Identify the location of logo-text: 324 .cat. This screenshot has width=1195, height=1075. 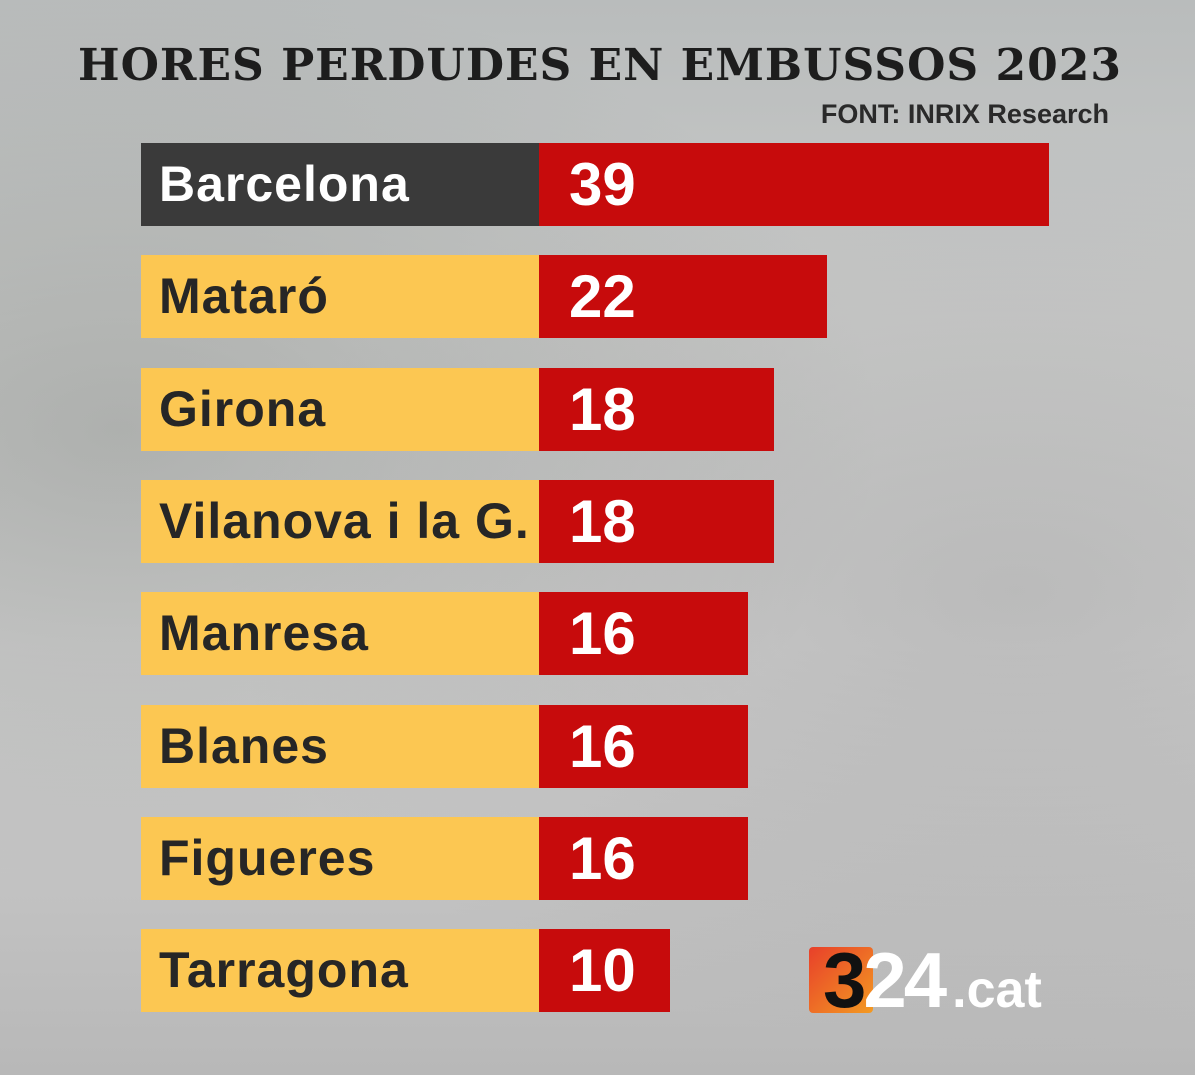
(932, 980).